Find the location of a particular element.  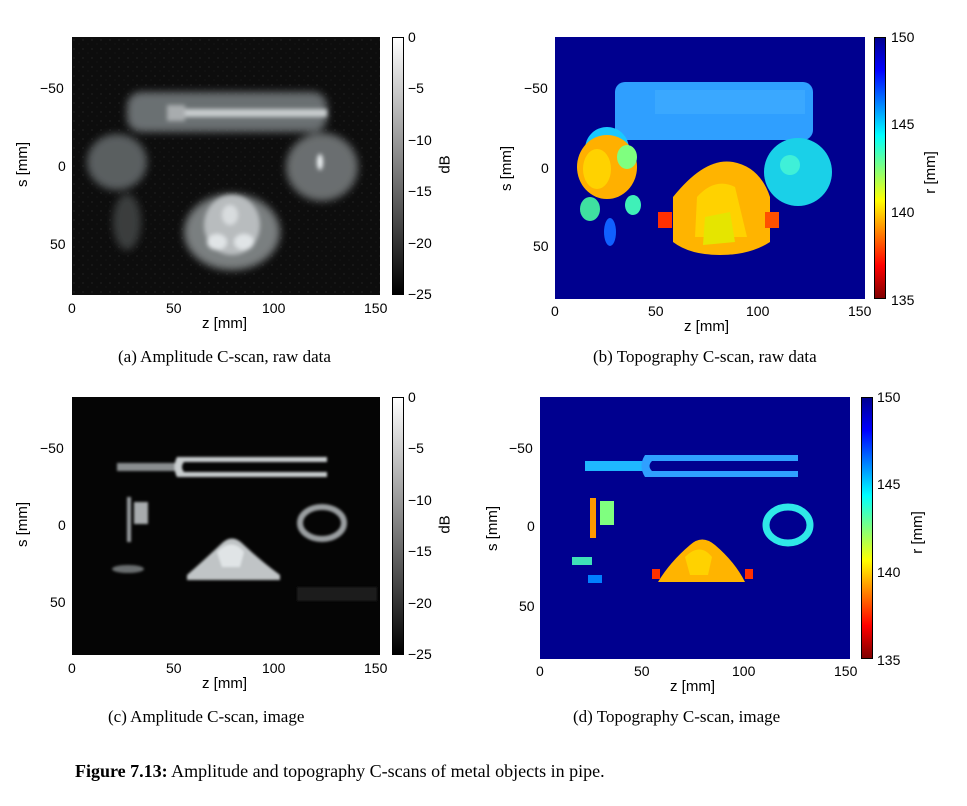

subfigure-caption: (c) Amplitude C-scan, image is located at coordinates (206, 716).